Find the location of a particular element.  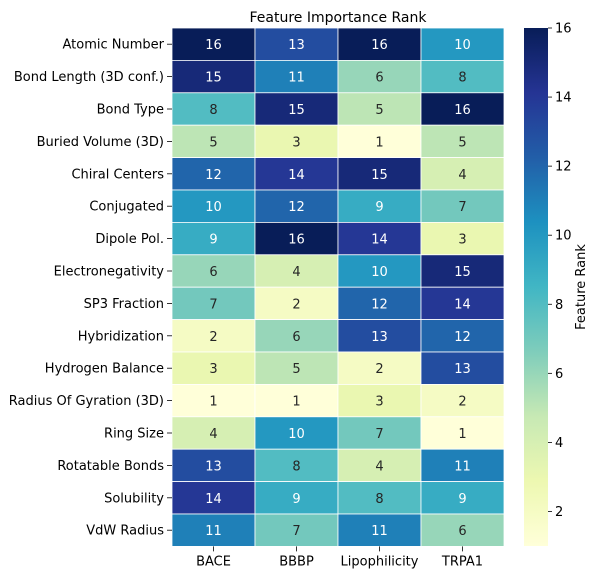

column-label: BACE is located at coordinates (213, 561).